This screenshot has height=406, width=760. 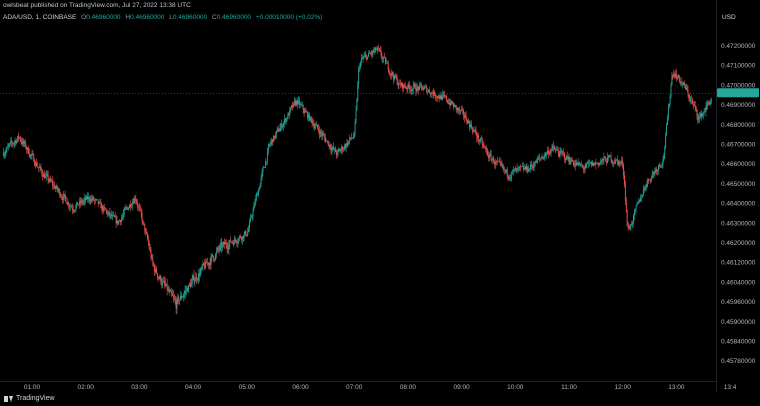 What do you see at coordinates (300, 387) in the screenshot?
I see `time-tick-label: 06:00` at bounding box center [300, 387].